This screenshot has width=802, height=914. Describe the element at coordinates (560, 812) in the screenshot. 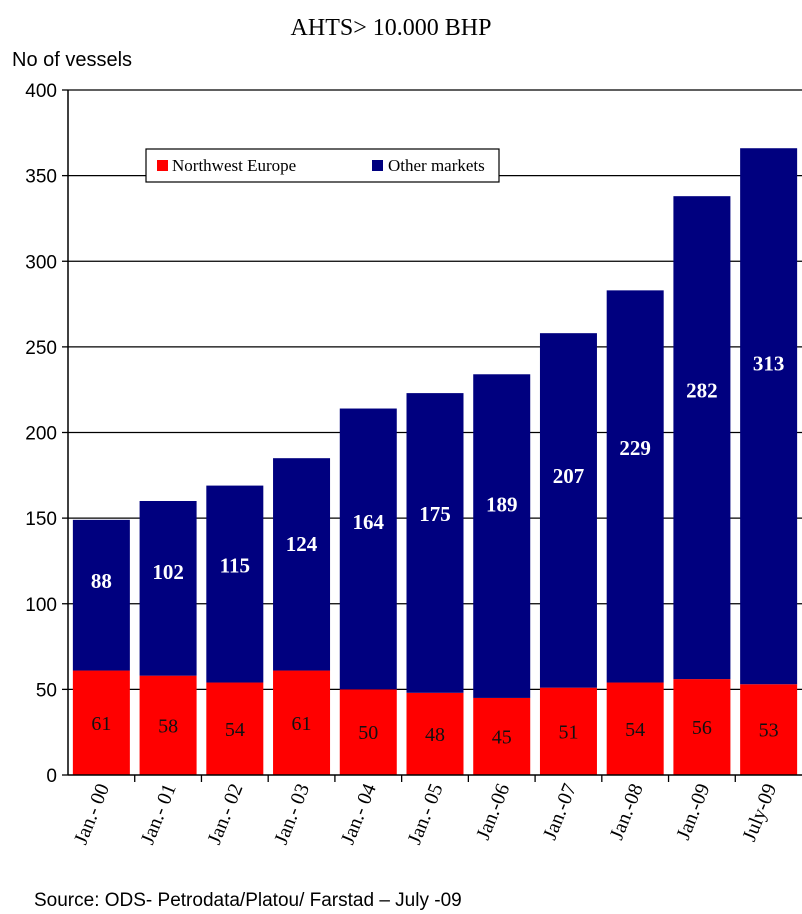

I see `x-tick-label: Jan.-07` at that location.